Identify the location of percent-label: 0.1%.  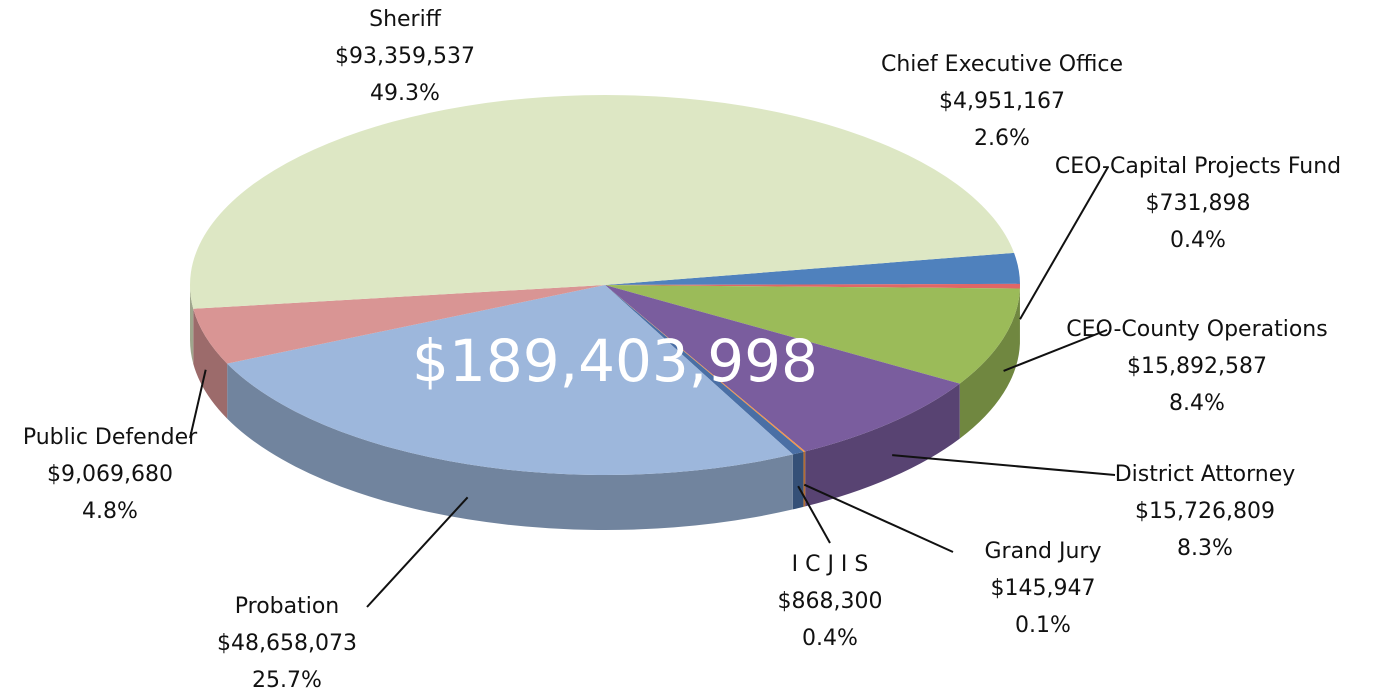
(1043, 625).